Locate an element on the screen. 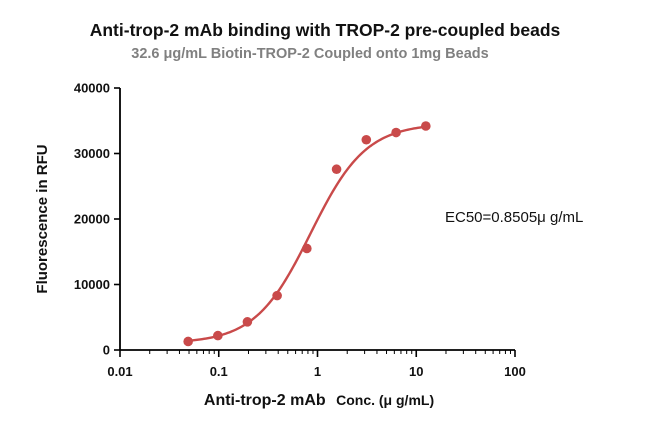  x-tick-label: 1 is located at coordinates (317, 371).